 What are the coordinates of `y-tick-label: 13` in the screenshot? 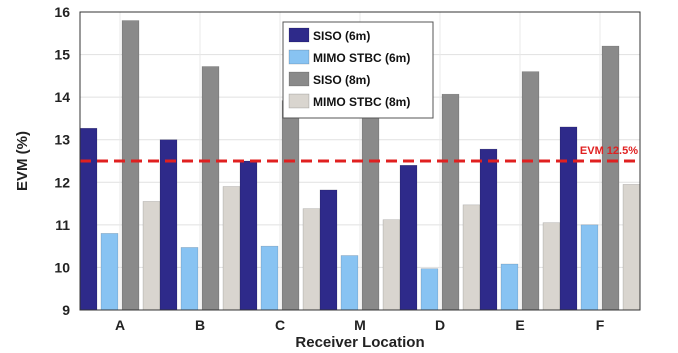 It's located at (62, 140).